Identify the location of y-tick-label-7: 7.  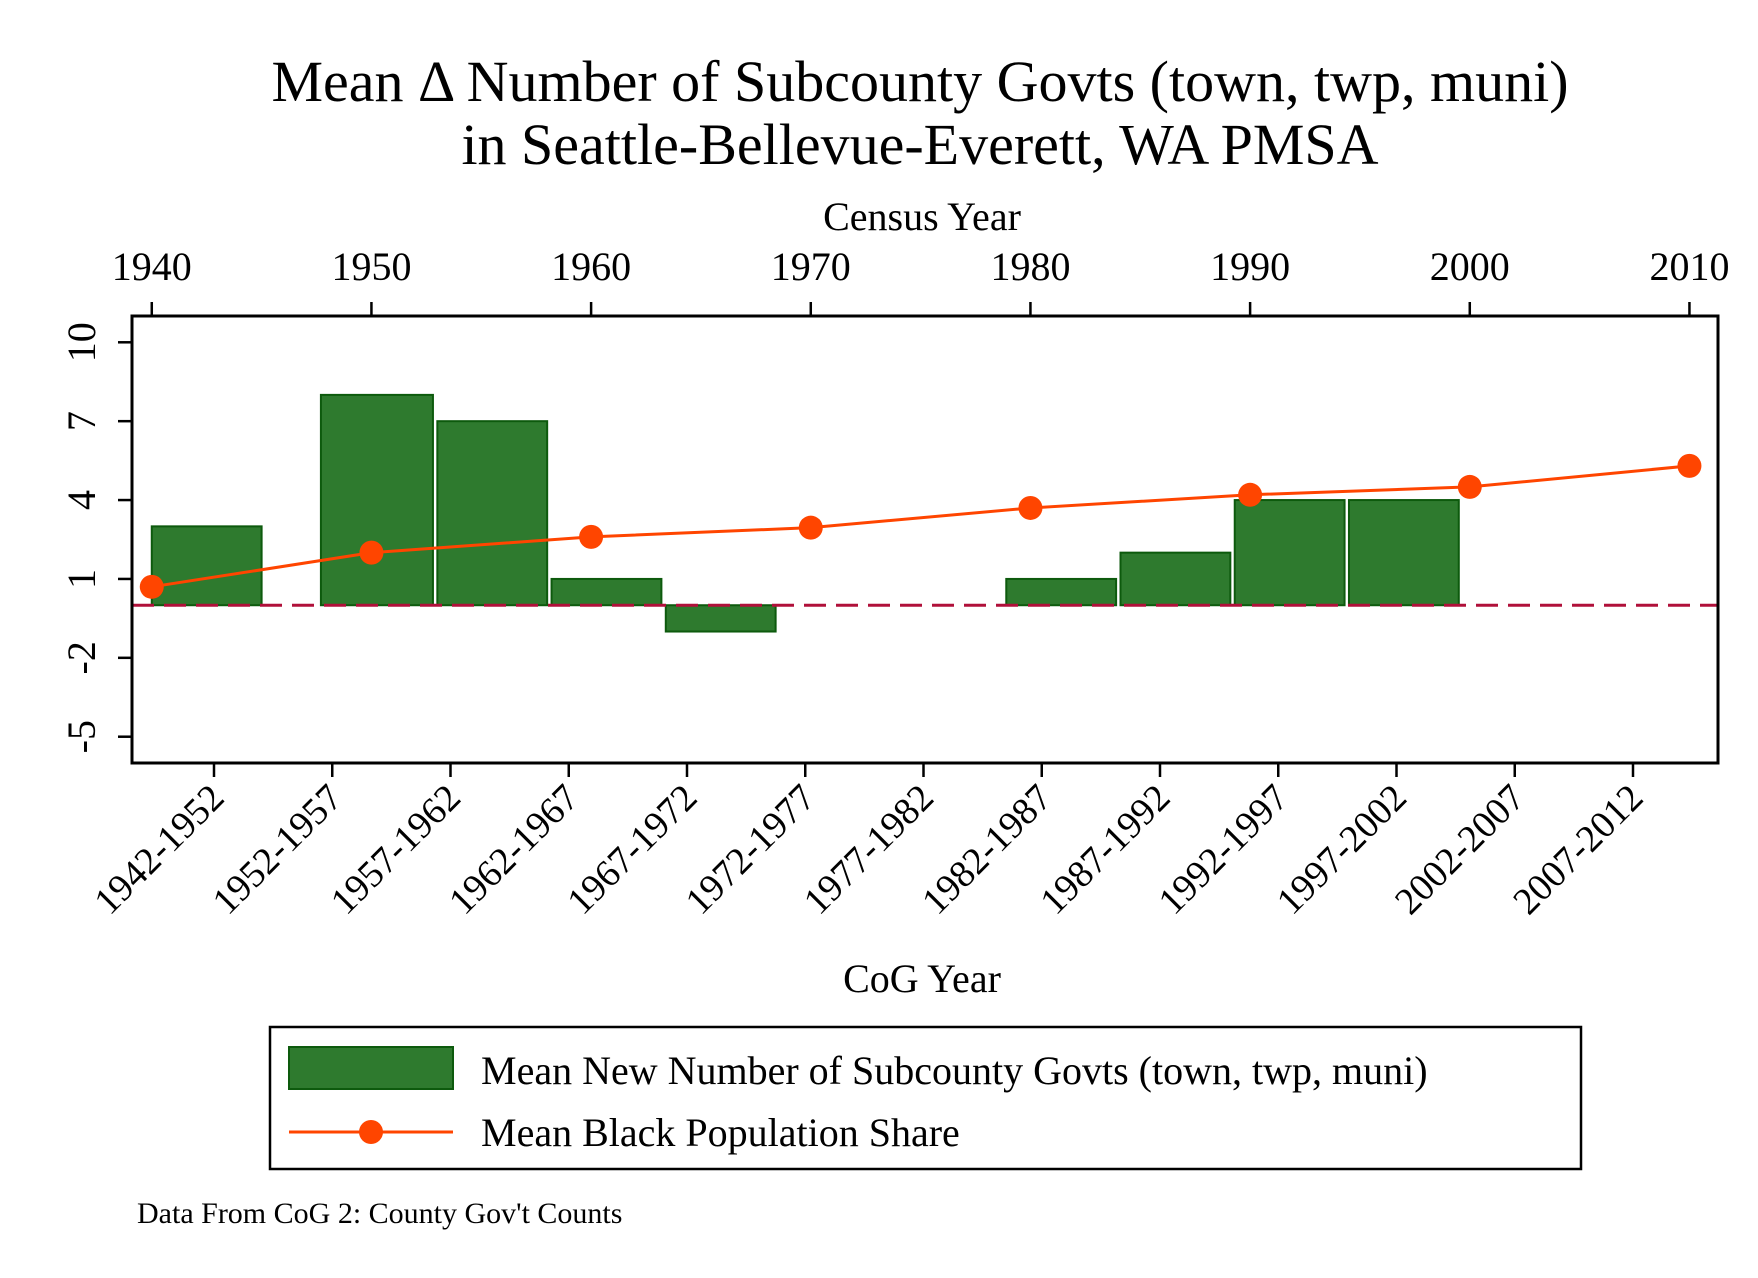
(81, 421).